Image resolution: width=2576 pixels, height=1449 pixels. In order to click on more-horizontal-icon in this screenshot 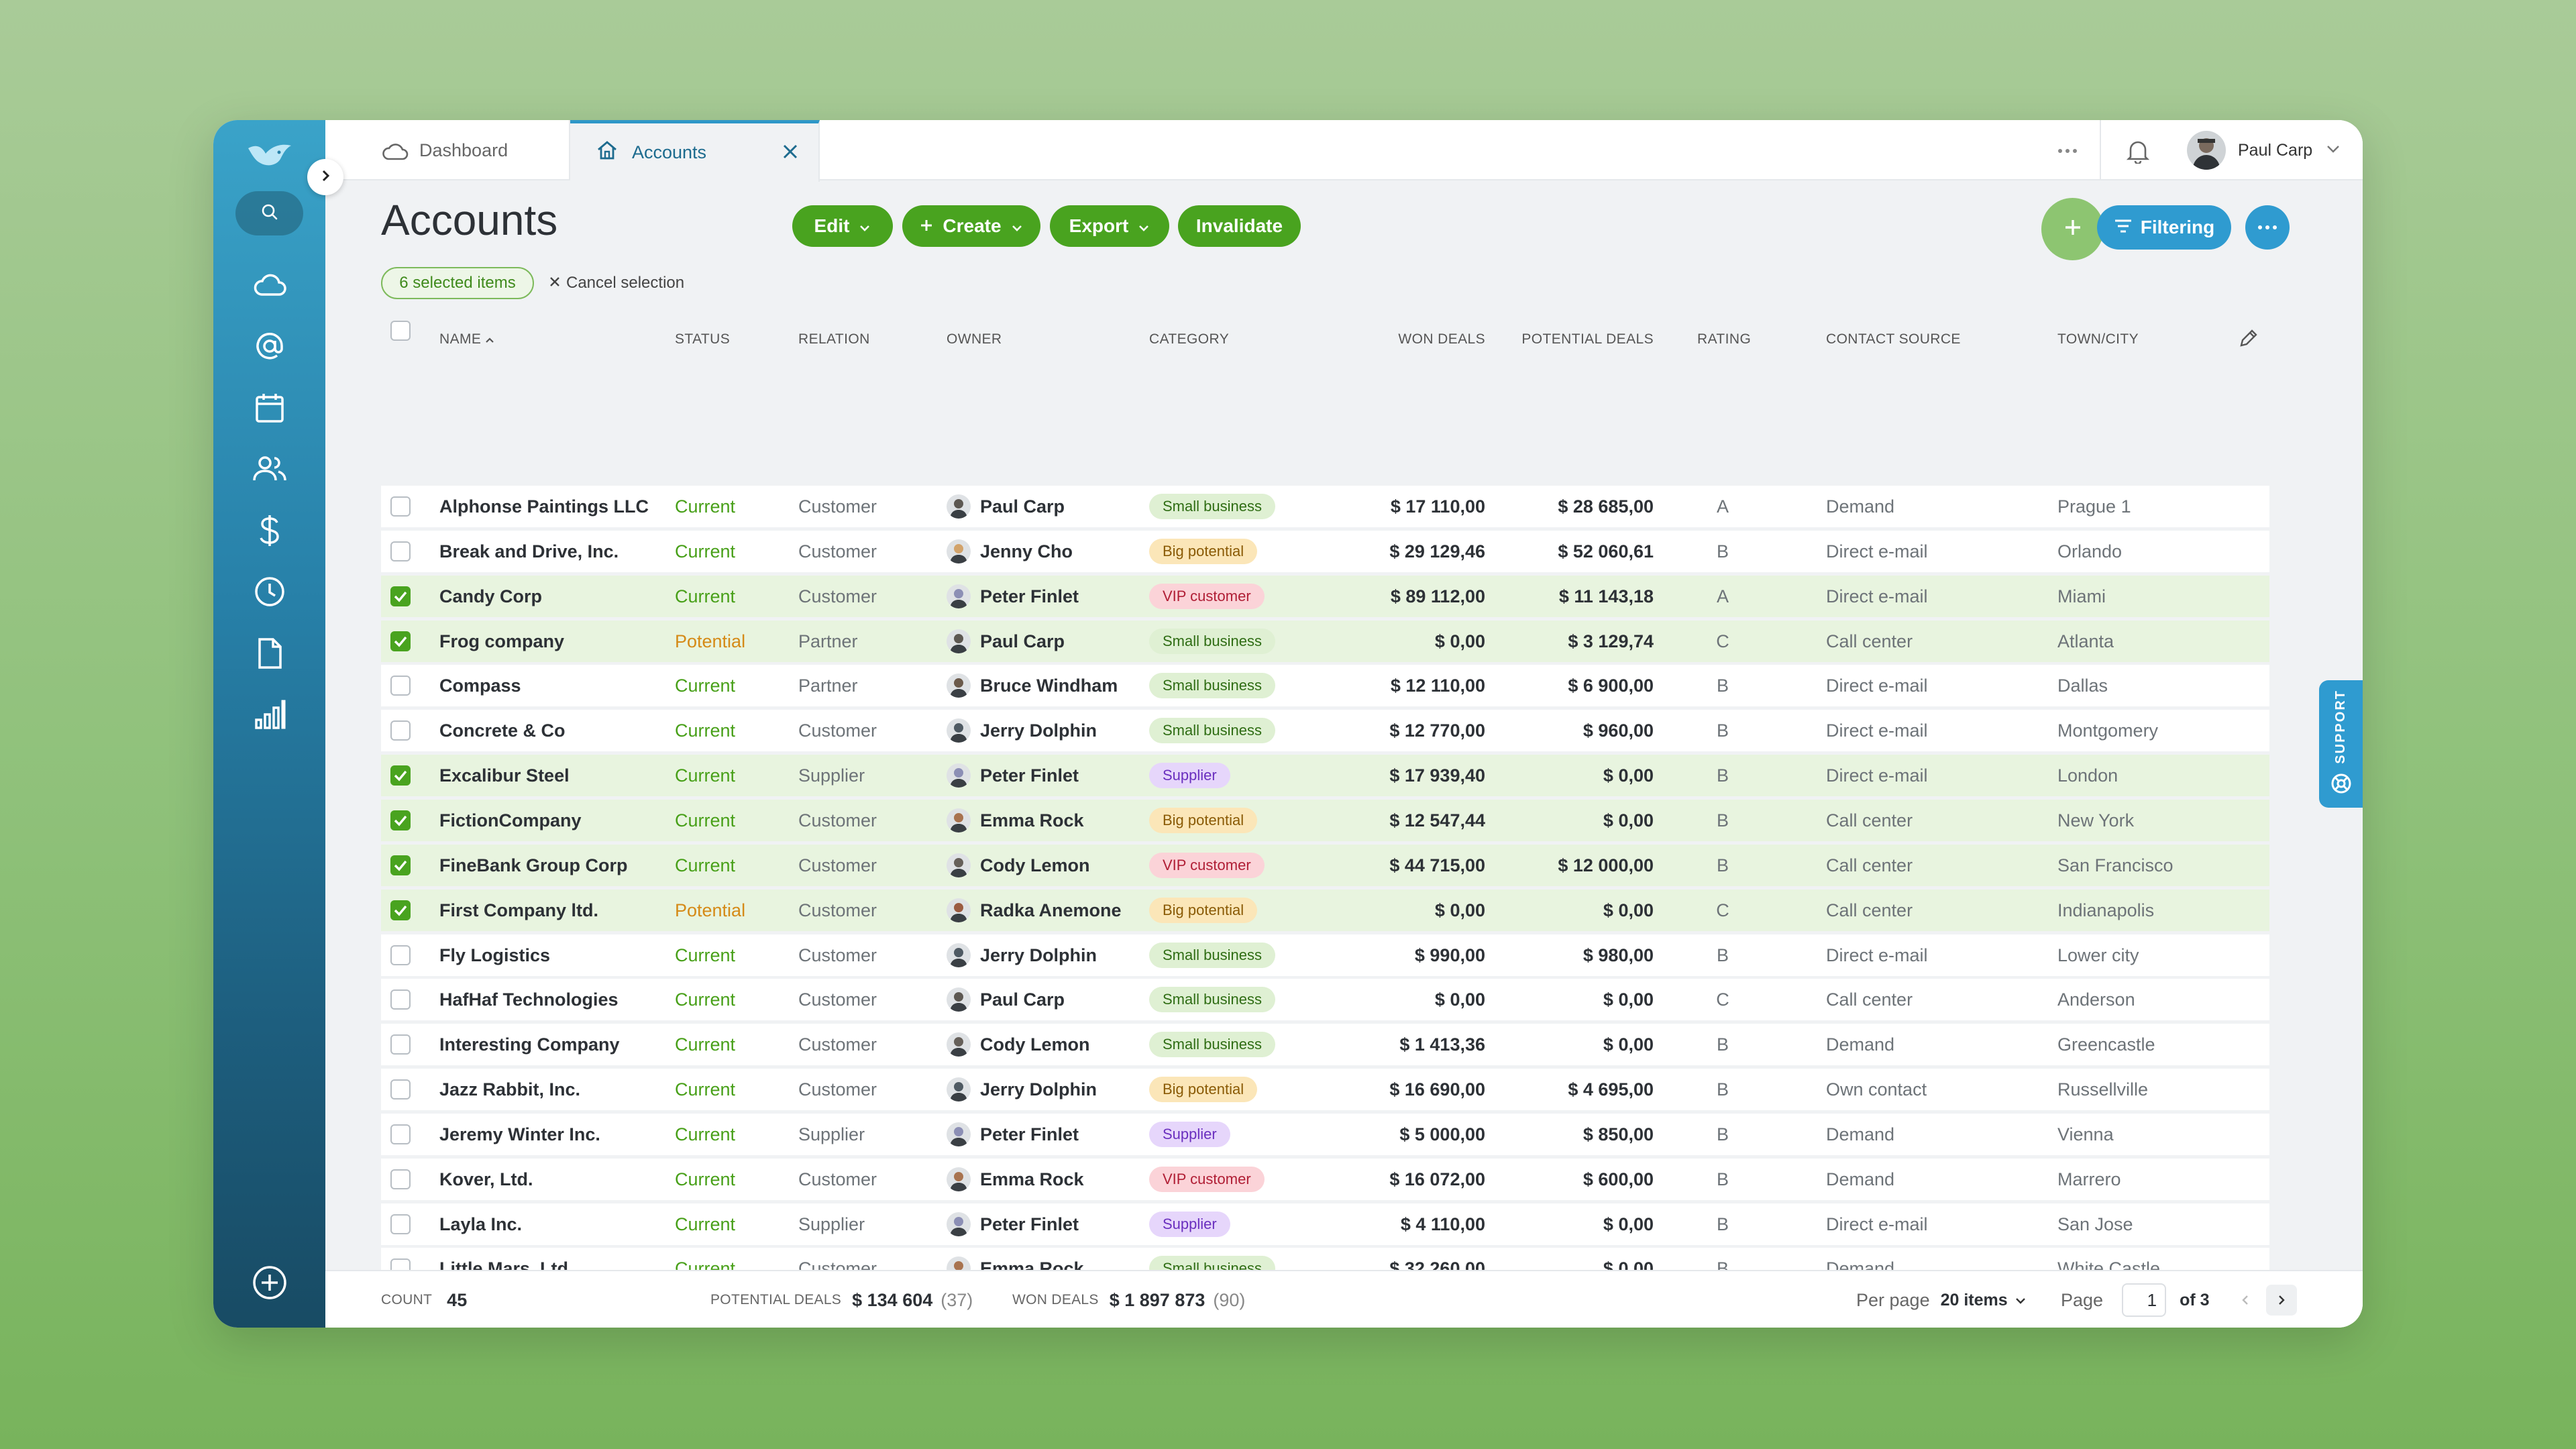, I will do `click(2067, 151)`.